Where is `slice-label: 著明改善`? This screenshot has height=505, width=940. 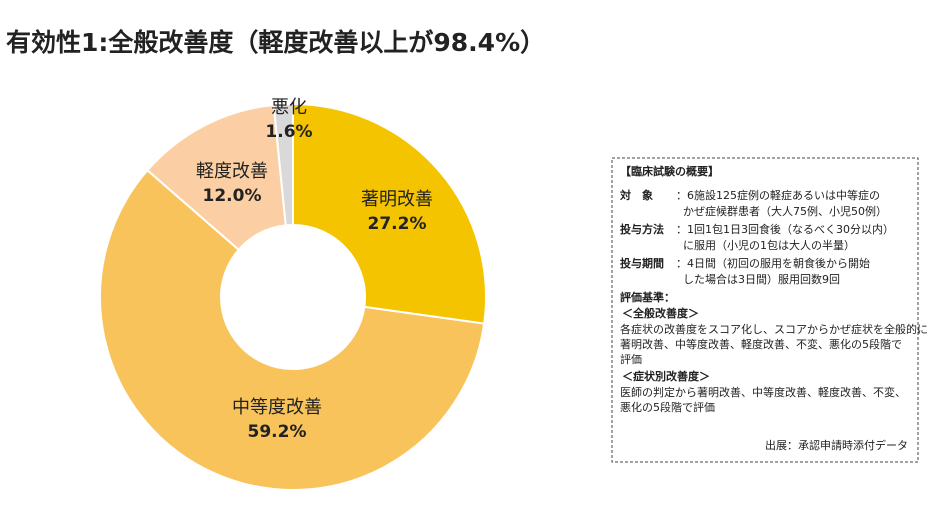
slice-label: 著明改善 is located at coordinates (397, 199).